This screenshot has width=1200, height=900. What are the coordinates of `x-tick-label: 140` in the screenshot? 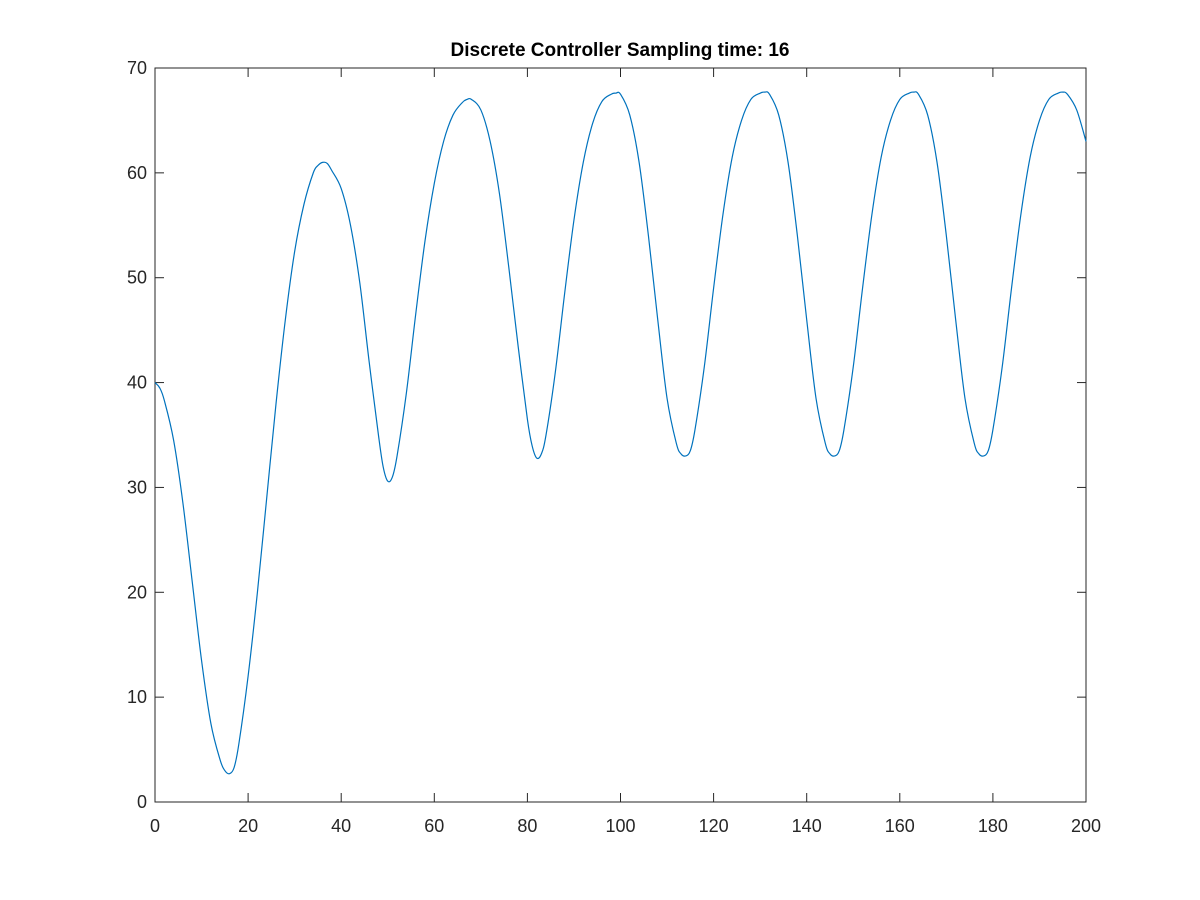 It's located at (807, 826).